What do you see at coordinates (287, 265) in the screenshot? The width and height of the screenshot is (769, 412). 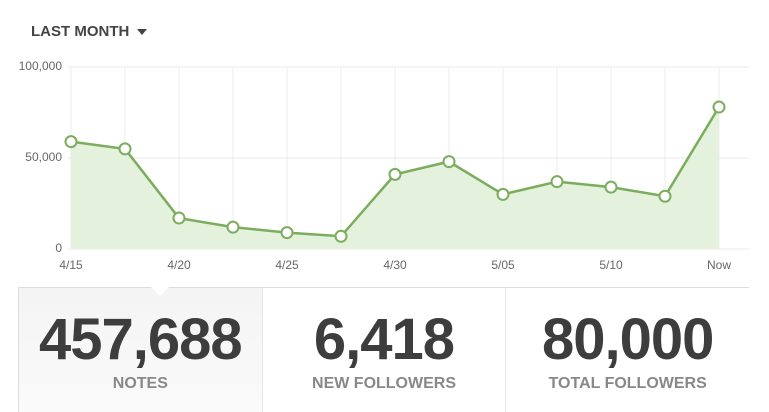 I see `x-tick-label: 4/25` at bounding box center [287, 265].